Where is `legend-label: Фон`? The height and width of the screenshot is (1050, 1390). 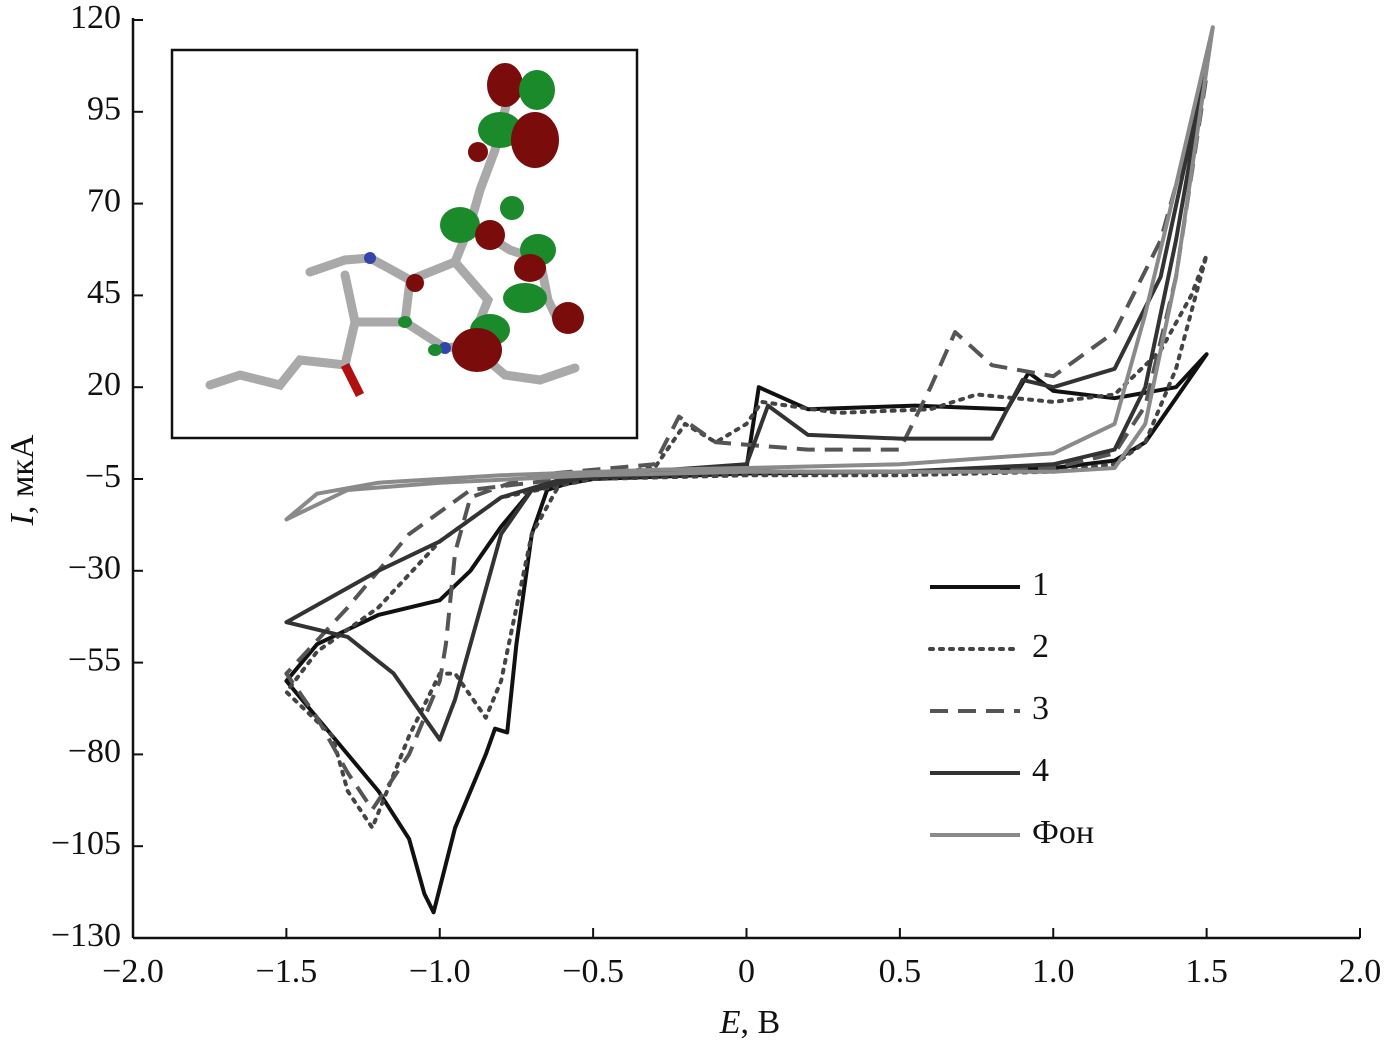
legend-label: Фон is located at coordinates (1063, 832).